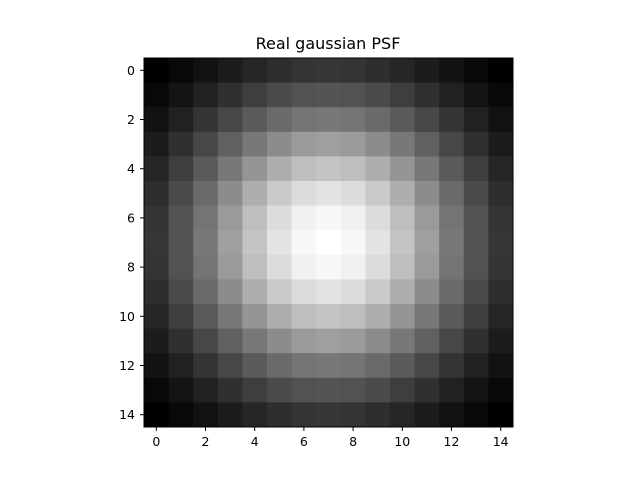  I want to click on y-axis: 0 2 4 6 8 10 12 14, so click(131, 242).